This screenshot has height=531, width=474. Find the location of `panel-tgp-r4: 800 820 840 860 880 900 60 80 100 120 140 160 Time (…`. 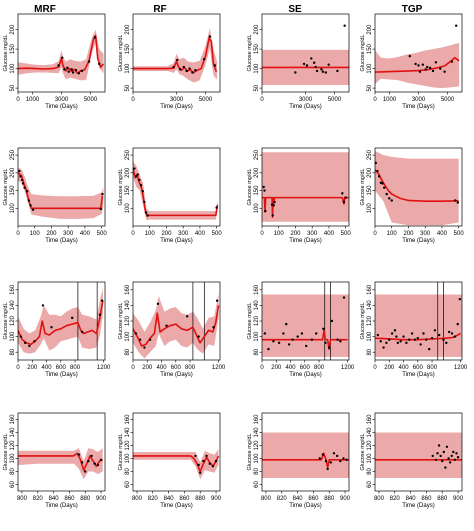

panel-tgp-r4: 800 820 840 860 880 900 60 80 100 120 140 160 Time (… is located at coordinates (412, 460).